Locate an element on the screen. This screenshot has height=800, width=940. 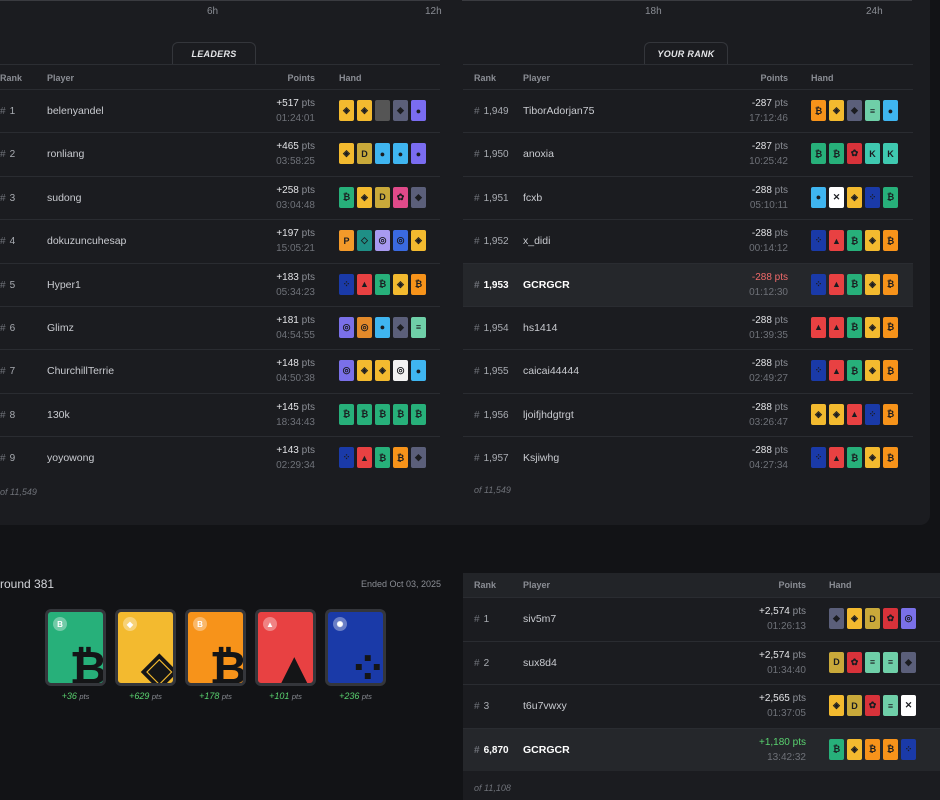
round-card: B ₿ +36 pts is located at coordinates (75, 655).